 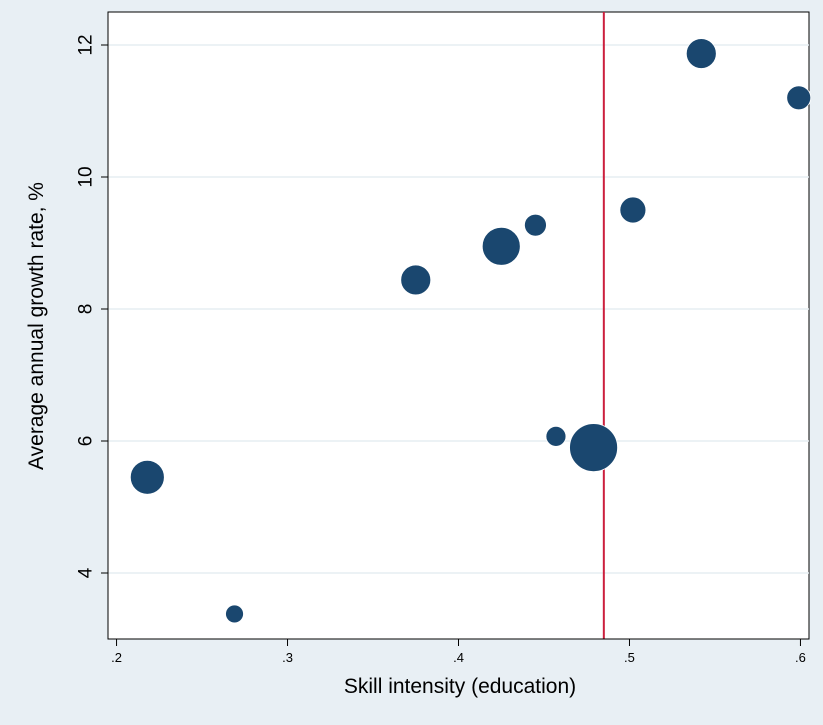 I want to click on x-axis-ticks: .2 .3 .4 .5 .6, so click(x=458, y=652).